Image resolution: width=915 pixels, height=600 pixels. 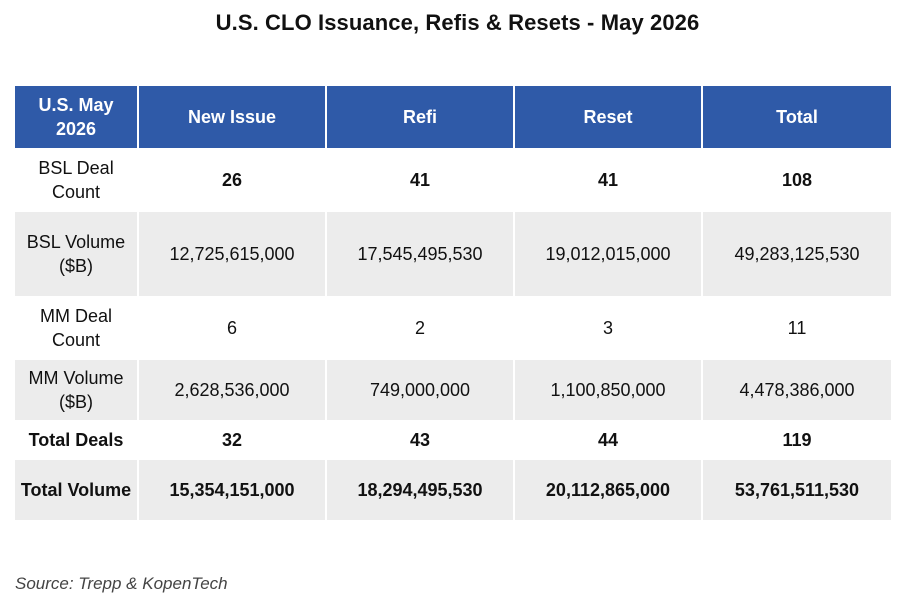 I want to click on cell-bsl-deal-count-total: 108, so click(x=796, y=179).